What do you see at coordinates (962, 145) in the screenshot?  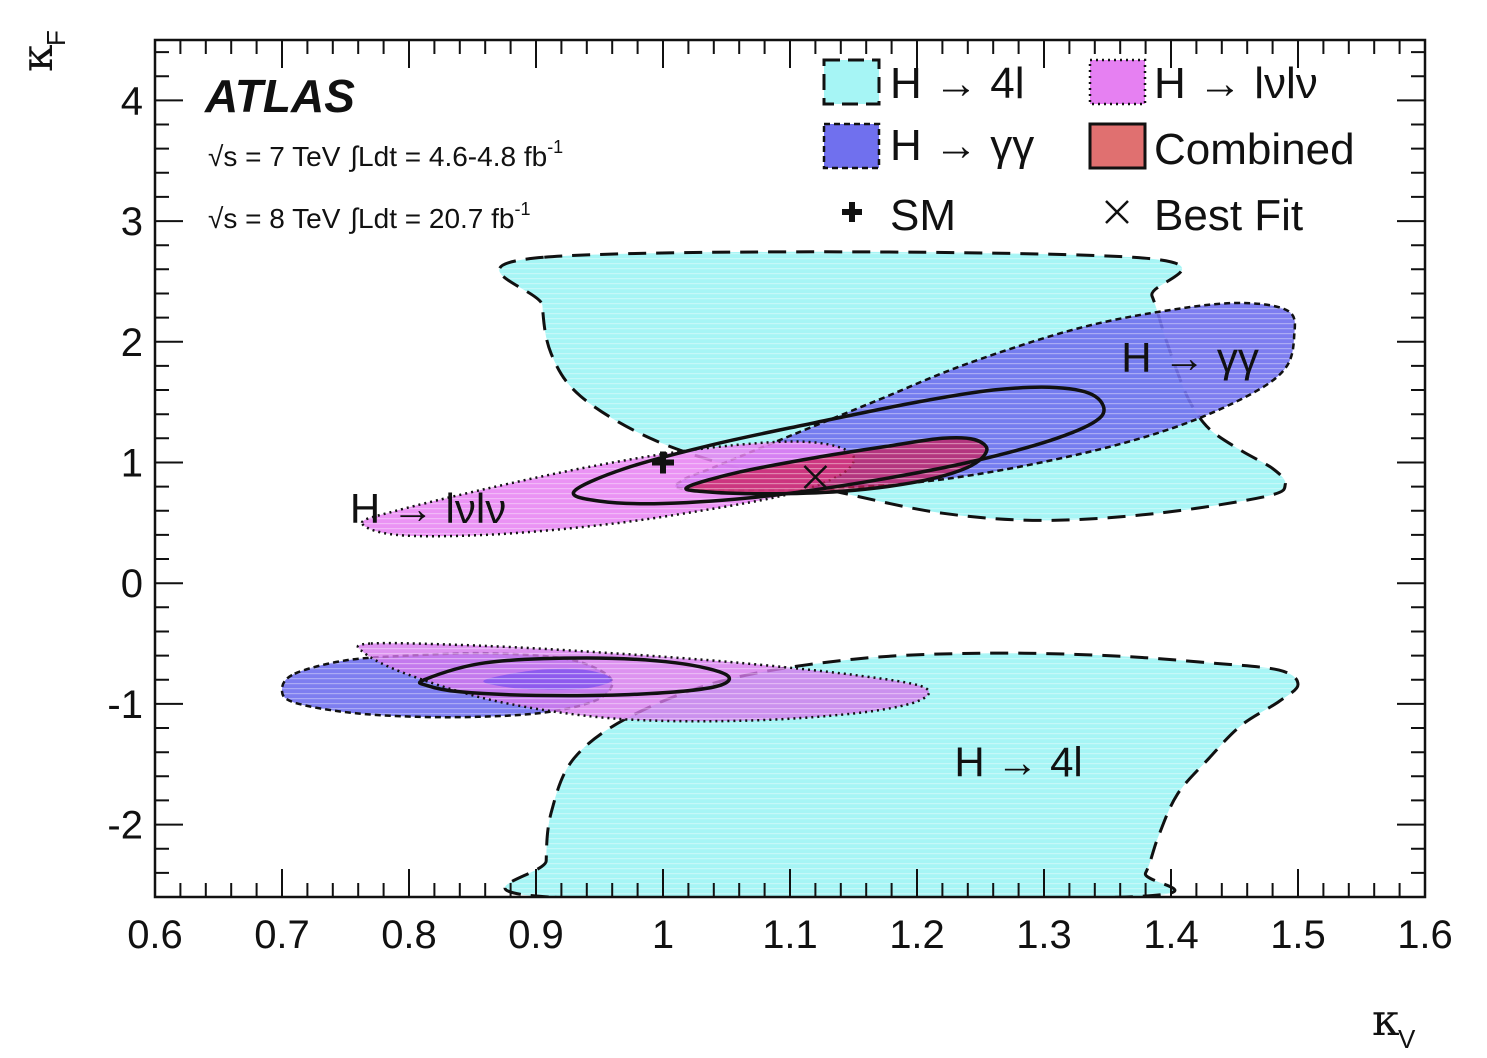 I see `legend-label-hgg: H → γγ` at bounding box center [962, 145].